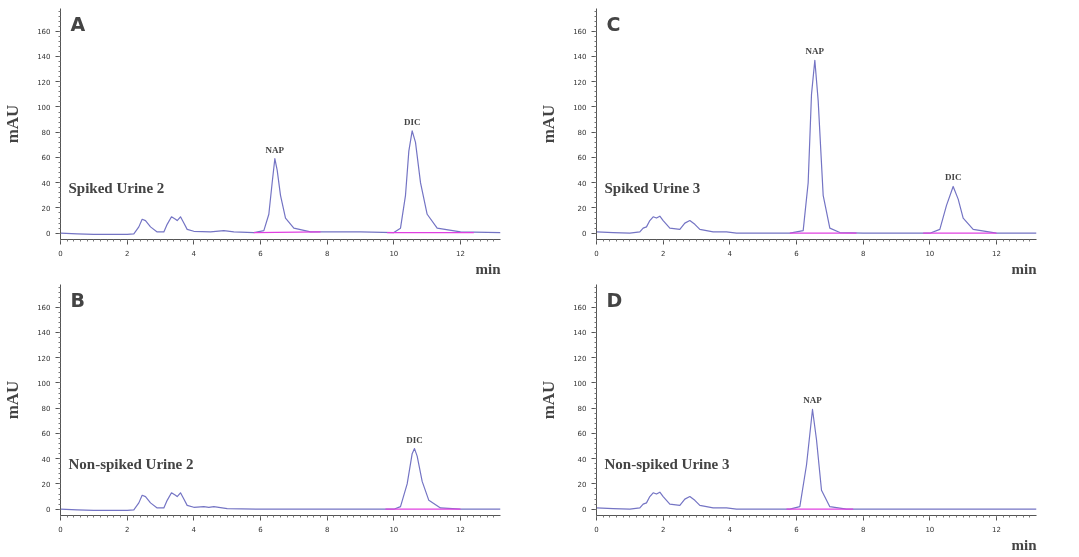  What do you see at coordinates (613, 23) in the screenshot?
I see `chart-title: C` at bounding box center [613, 23].